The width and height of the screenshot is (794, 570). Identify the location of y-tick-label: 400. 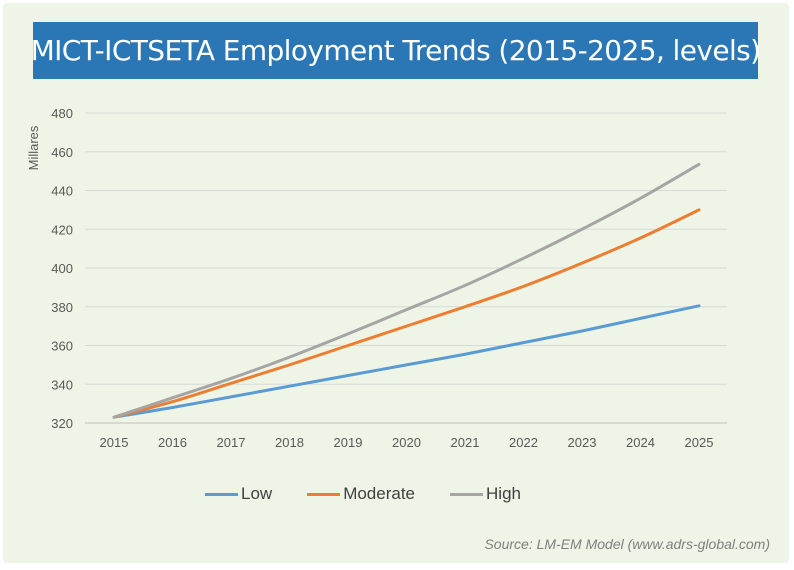
(62, 268).